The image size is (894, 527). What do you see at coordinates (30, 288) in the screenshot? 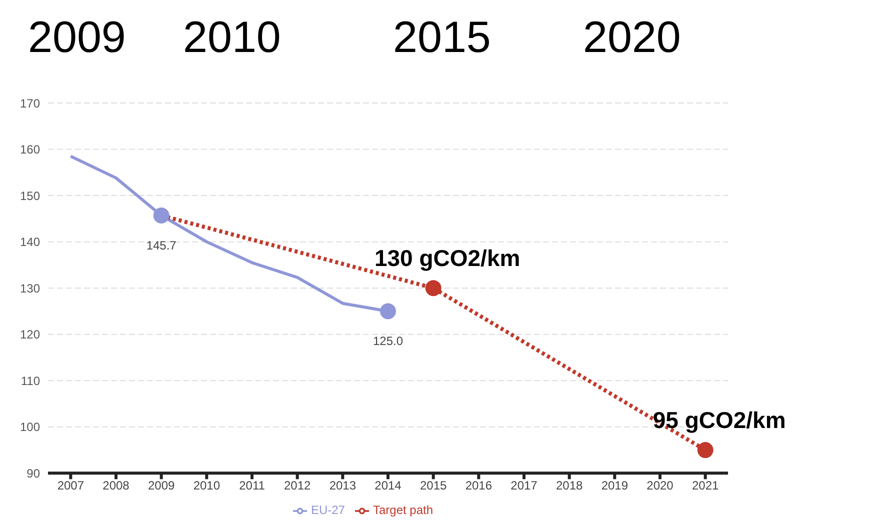
I see `y-tick-label: 130` at bounding box center [30, 288].